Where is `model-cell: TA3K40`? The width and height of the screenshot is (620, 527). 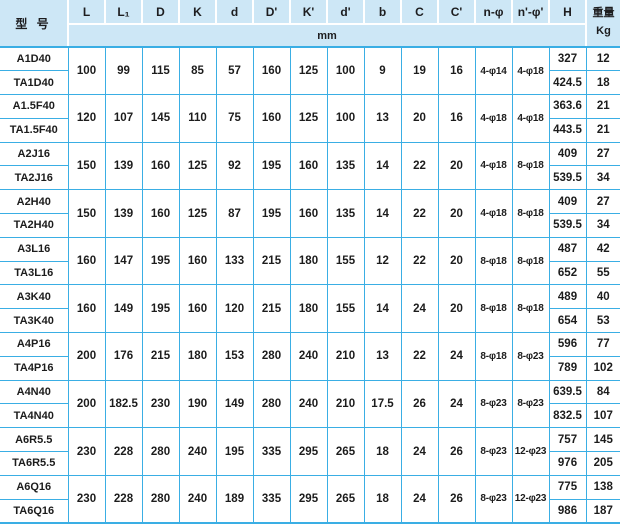
model-cell: TA3K40 is located at coordinates (34, 321).